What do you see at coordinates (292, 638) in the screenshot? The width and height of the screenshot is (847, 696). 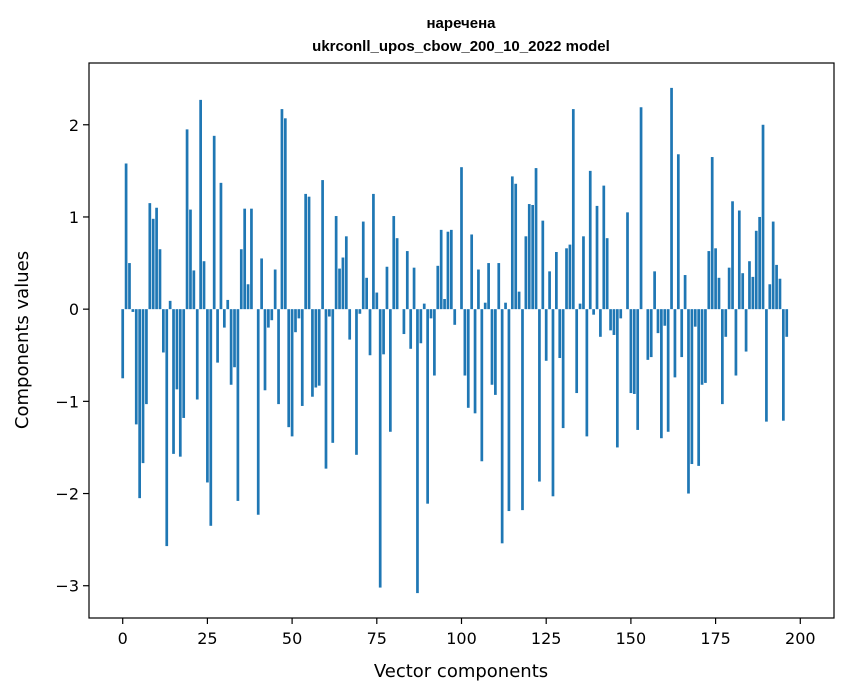 I see `x-tick-label: 50` at bounding box center [292, 638].